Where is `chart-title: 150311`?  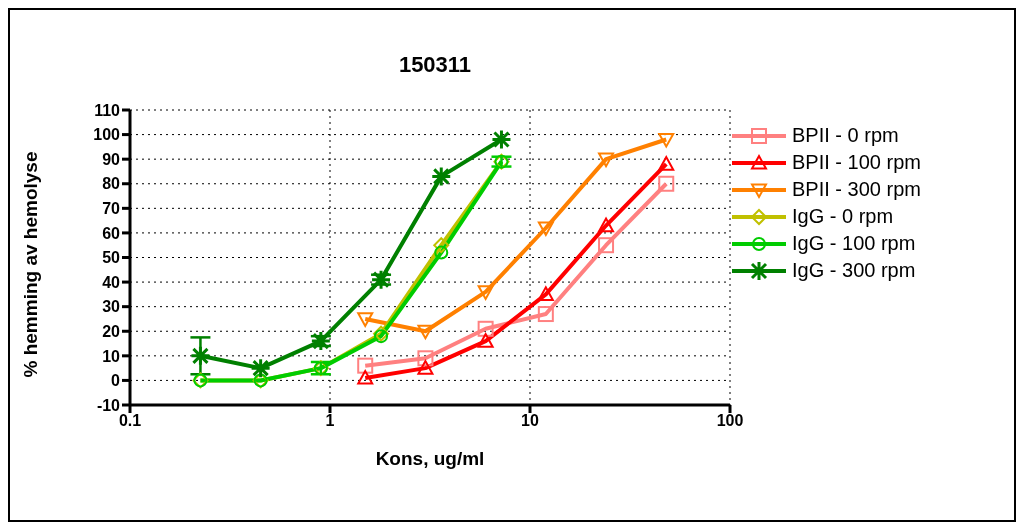 chart-title: 150311 is located at coordinates (435, 65).